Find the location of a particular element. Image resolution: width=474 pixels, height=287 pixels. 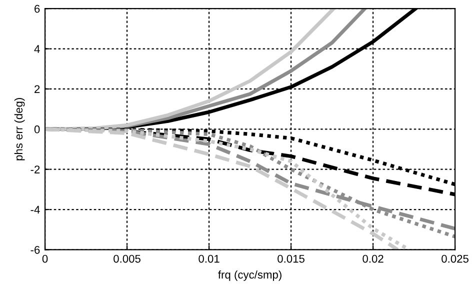

x-tick-label: 0 is located at coordinates (45, 258).